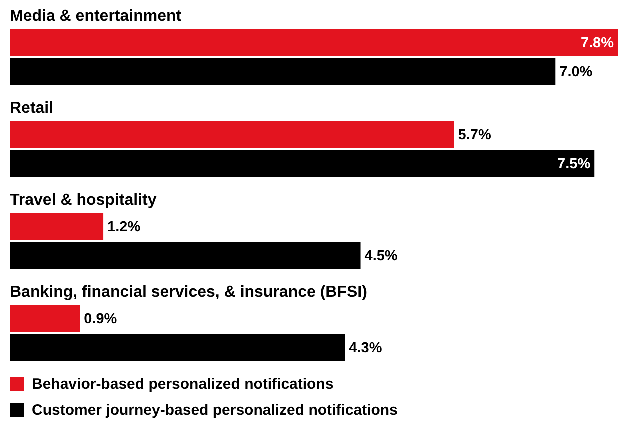 Image resolution: width=630 pixels, height=427 pixels. What do you see at coordinates (215, 410) in the screenshot?
I see `legend-label: Customer journey-based personalized notifications` at bounding box center [215, 410].